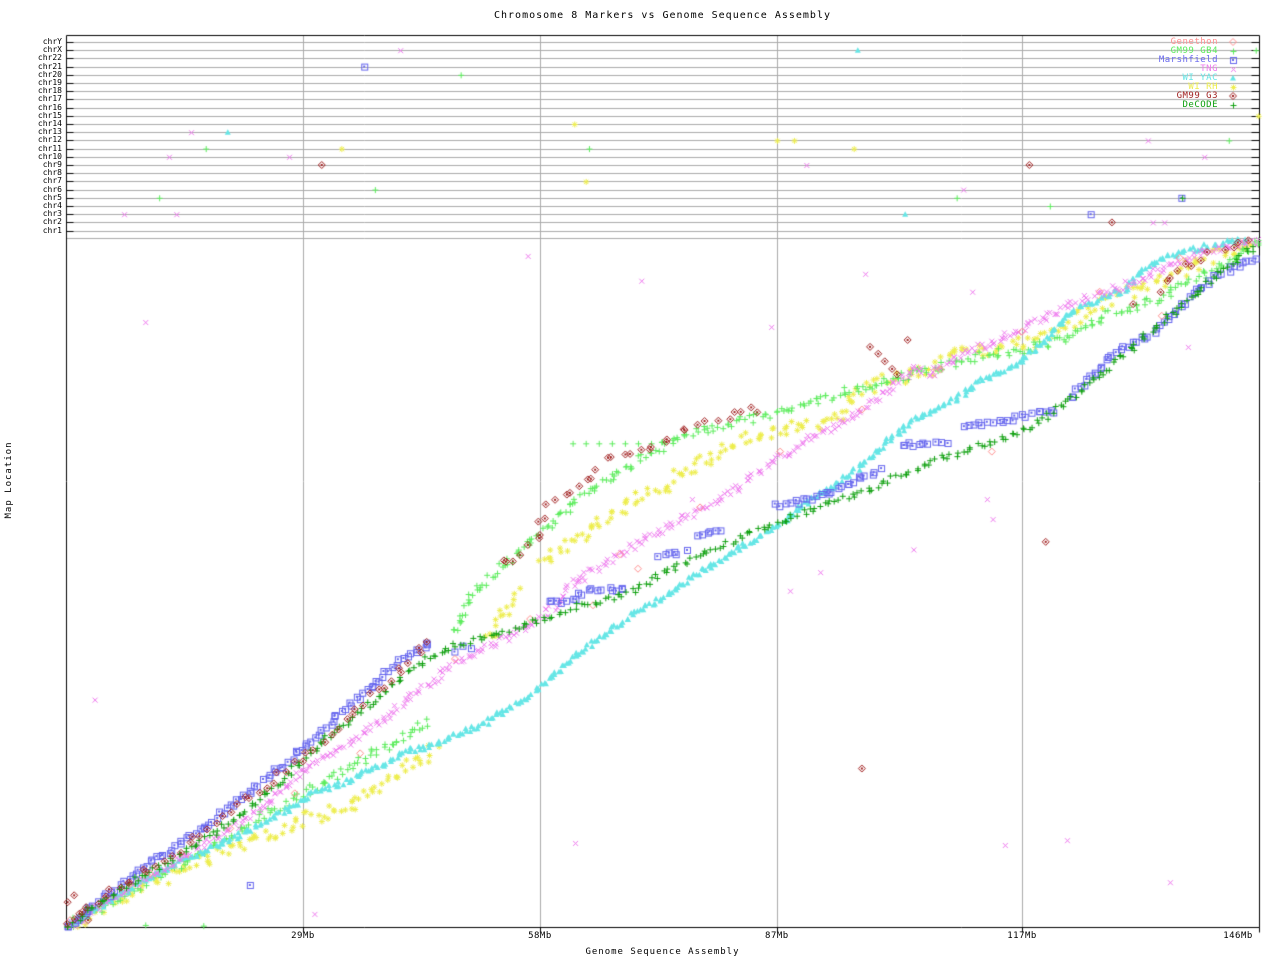  Describe the element at coordinates (52, 189) in the screenshot. I see `chromosome-label-chr6: chr6` at that location.